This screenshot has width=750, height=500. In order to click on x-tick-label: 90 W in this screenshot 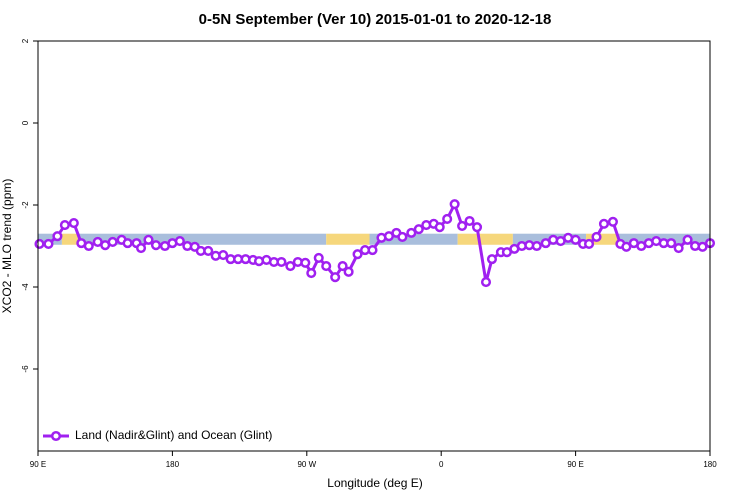, I will do `click(306, 464)`.